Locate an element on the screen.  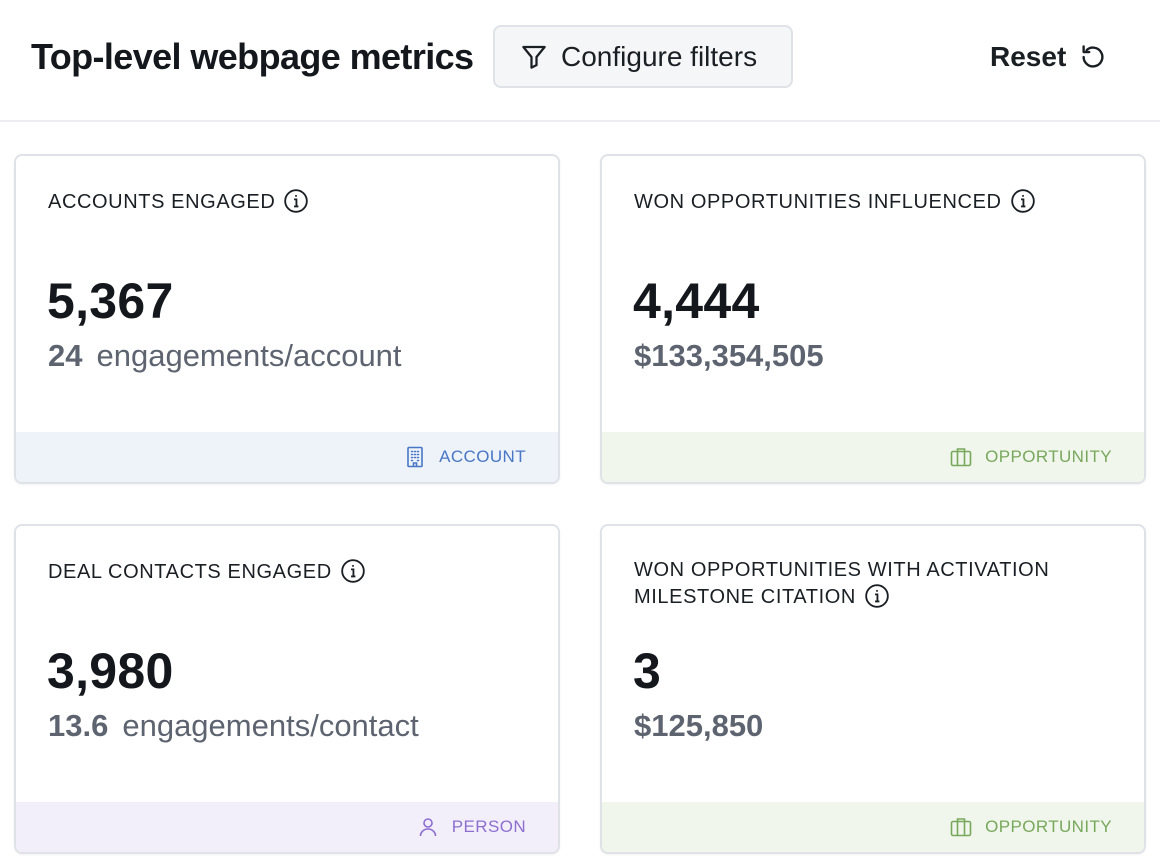
metric-subtext: 13.6 engagements/contact is located at coordinates (233, 726).